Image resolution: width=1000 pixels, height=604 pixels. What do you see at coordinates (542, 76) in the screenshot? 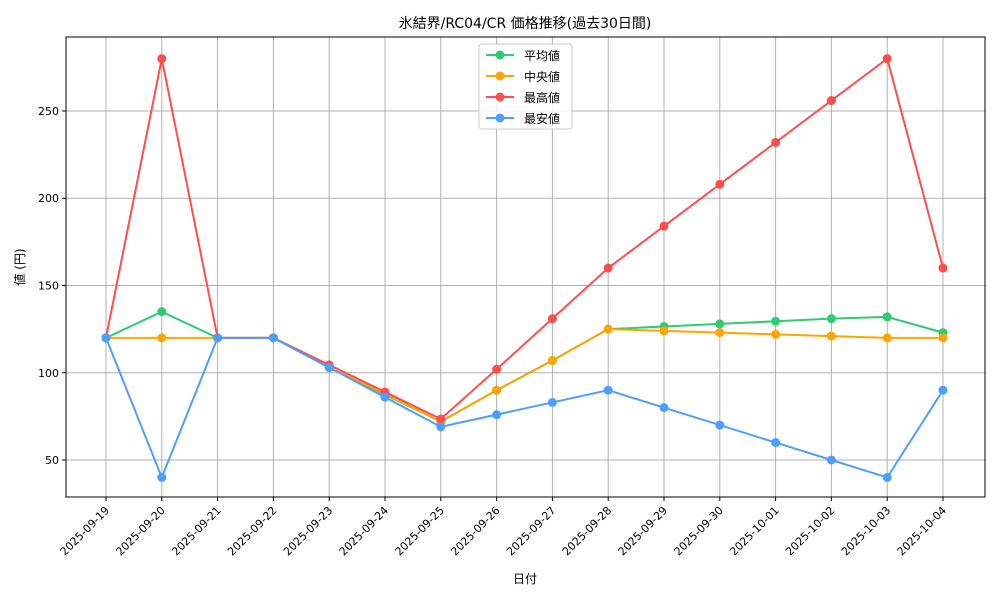
I see `legend-label: 中央値` at bounding box center [542, 76].